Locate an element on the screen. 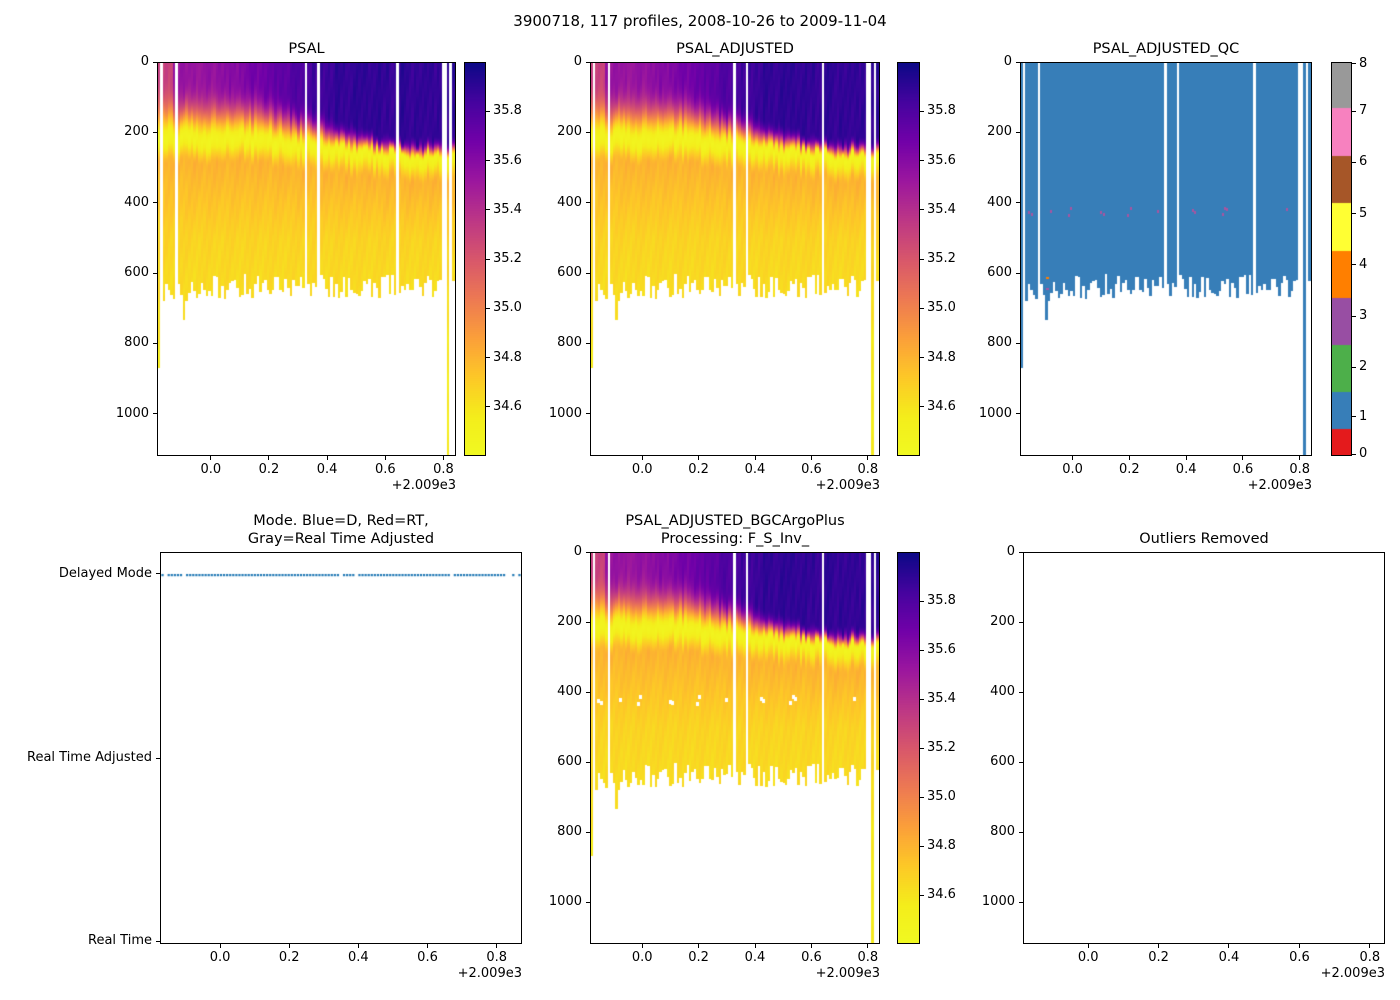 The width and height of the screenshot is (1400, 1000). psal-adjusted-colorbar is located at coordinates (908, 259).